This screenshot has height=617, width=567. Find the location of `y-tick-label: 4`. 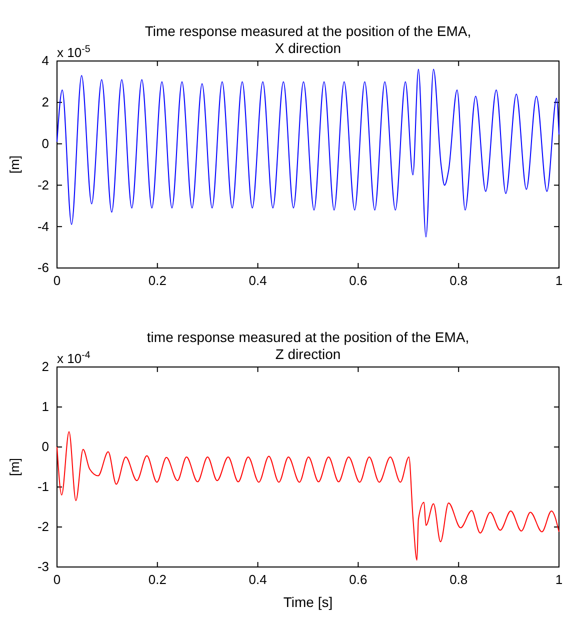

y-tick-label: 4 is located at coordinates (45, 60).